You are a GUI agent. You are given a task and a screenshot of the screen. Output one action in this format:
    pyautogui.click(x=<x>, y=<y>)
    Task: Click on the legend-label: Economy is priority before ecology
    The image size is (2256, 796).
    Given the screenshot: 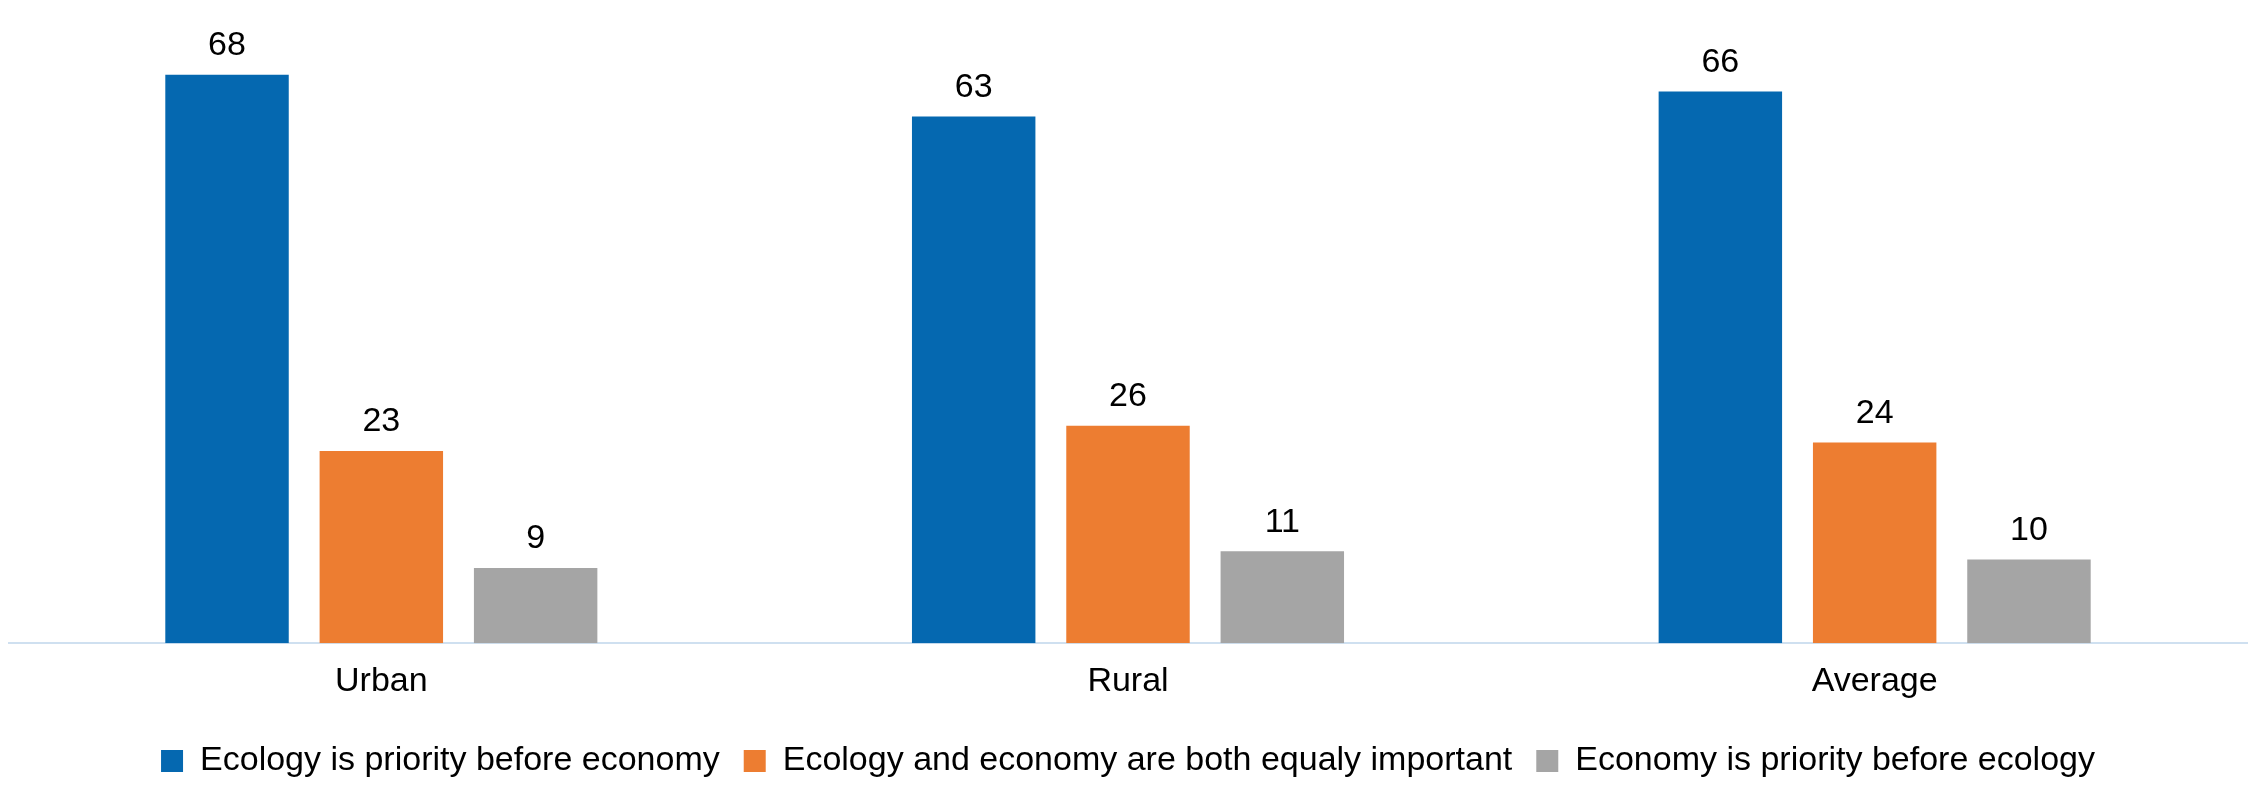 What is the action you would take?
    pyautogui.click(x=1835, y=758)
    